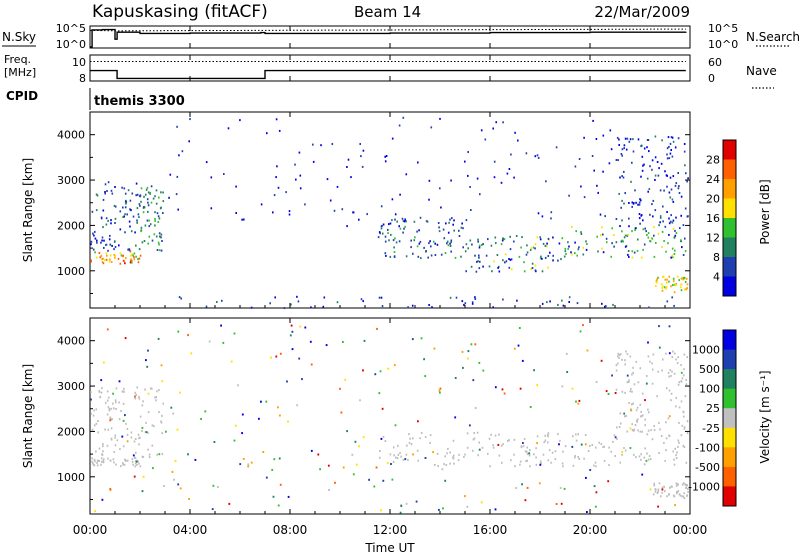  What do you see at coordinates (19, 37) in the screenshot?
I see `nsky-label: N.Sky` at bounding box center [19, 37].